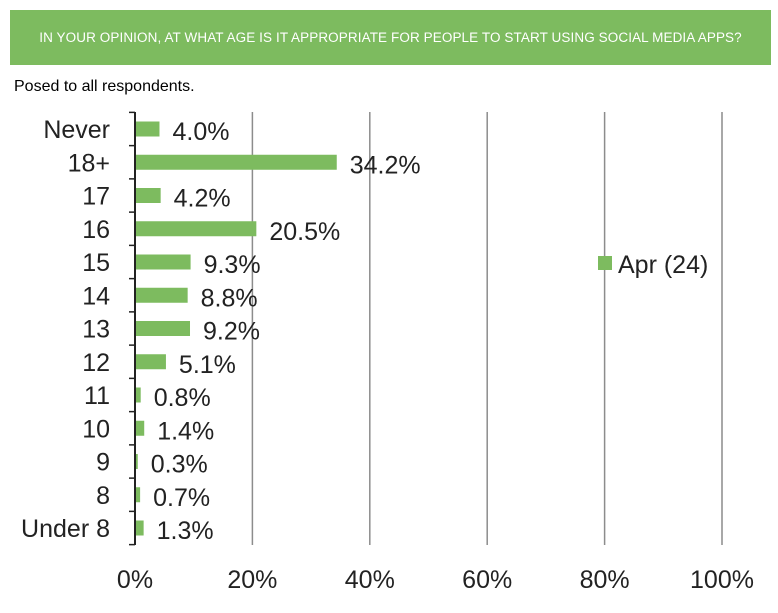 Image resolution: width=778 pixels, height=613 pixels. I want to click on x-tick-label: 0%, so click(135, 580).